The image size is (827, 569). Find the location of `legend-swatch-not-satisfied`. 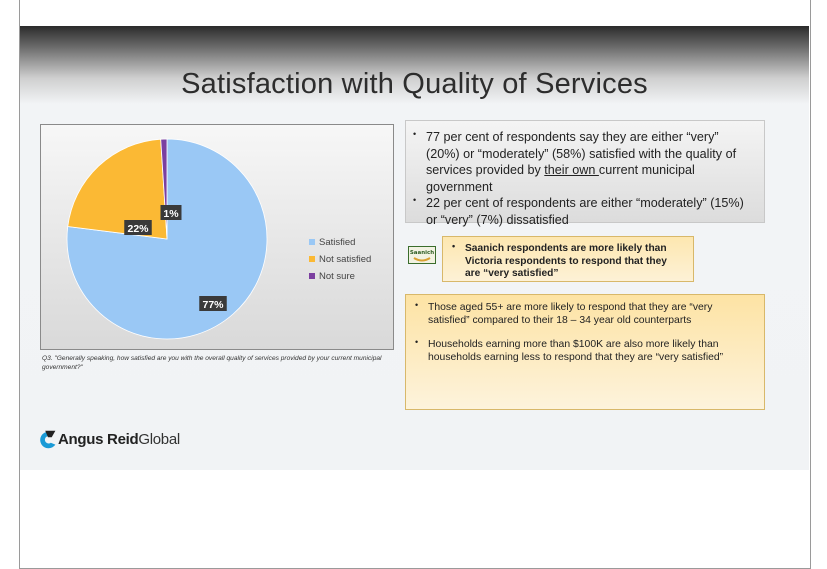

legend-swatch-not-satisfied is located at coordinates (312, 259).